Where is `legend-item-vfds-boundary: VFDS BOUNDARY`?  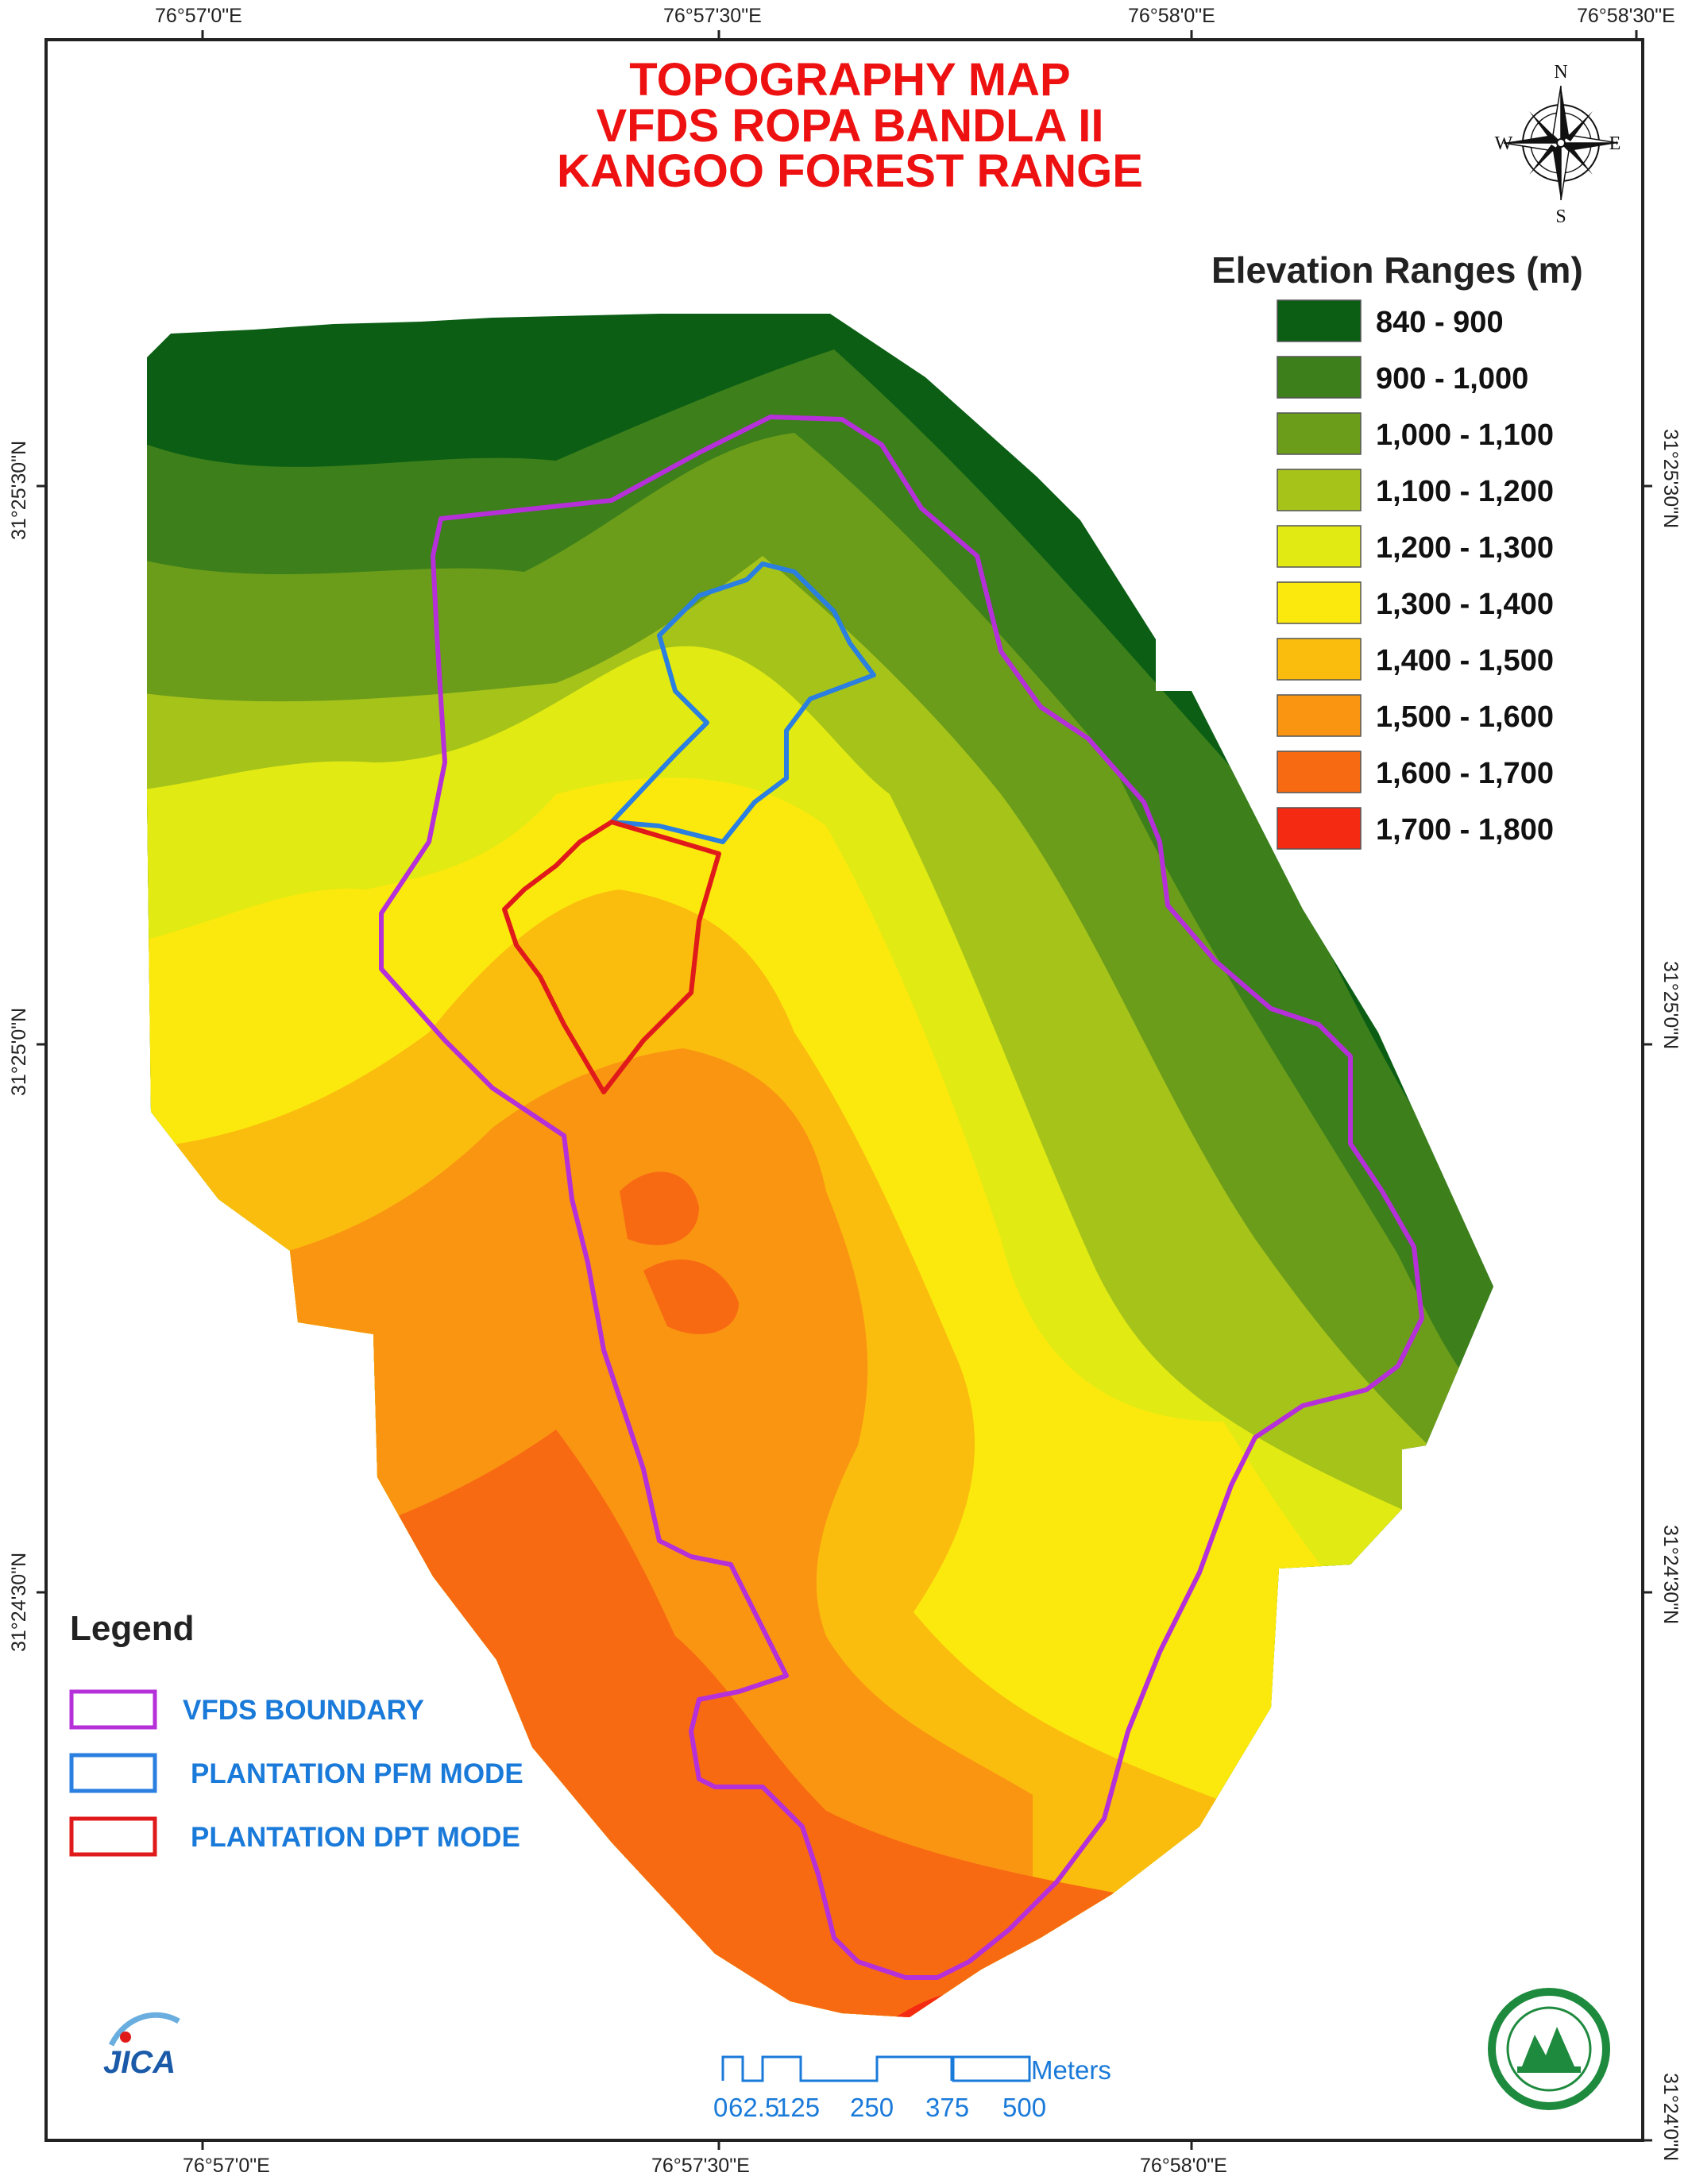
legend-item-vfds-boundary: VFDS BOUNDARY is located at coordinates (246, 1709).